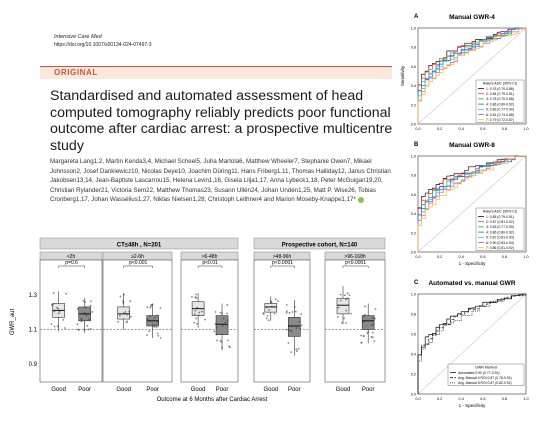  Describe the element at coordinates (500, 110) in the screenshot. I see `legend-entry: 5: 0.83 (0.77-0.90)` at that location.